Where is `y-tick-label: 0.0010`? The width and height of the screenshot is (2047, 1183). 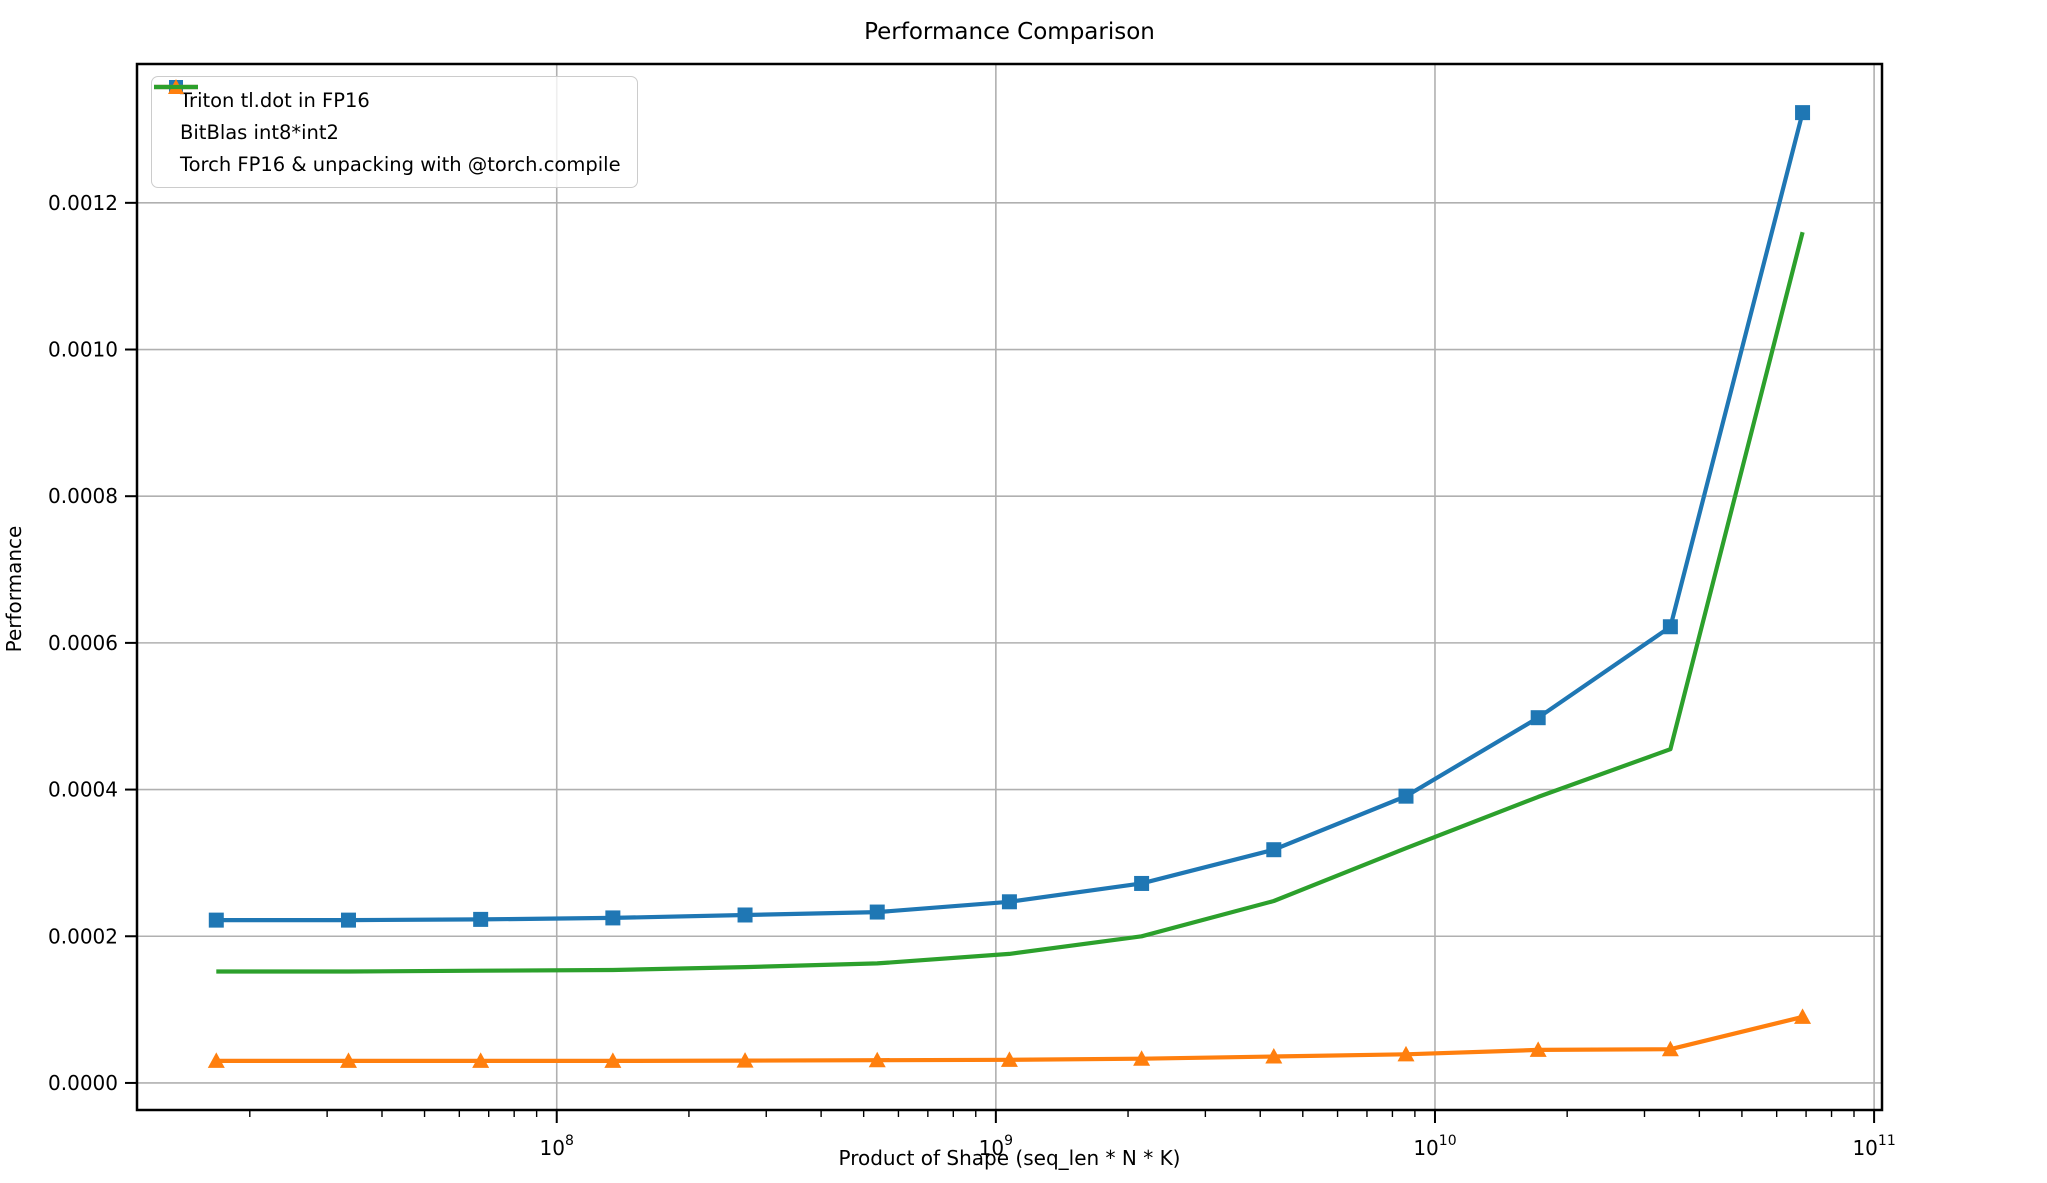
y-tick-label: 0.0010 is located at coordinates (83, 350).